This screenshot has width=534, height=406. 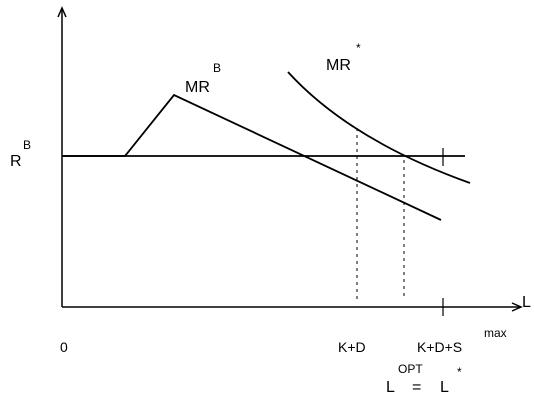 What do you see at coordinates (197, 87) in the screenshot?
I see `mrb-label: MR` at bounding box center [197, 87].